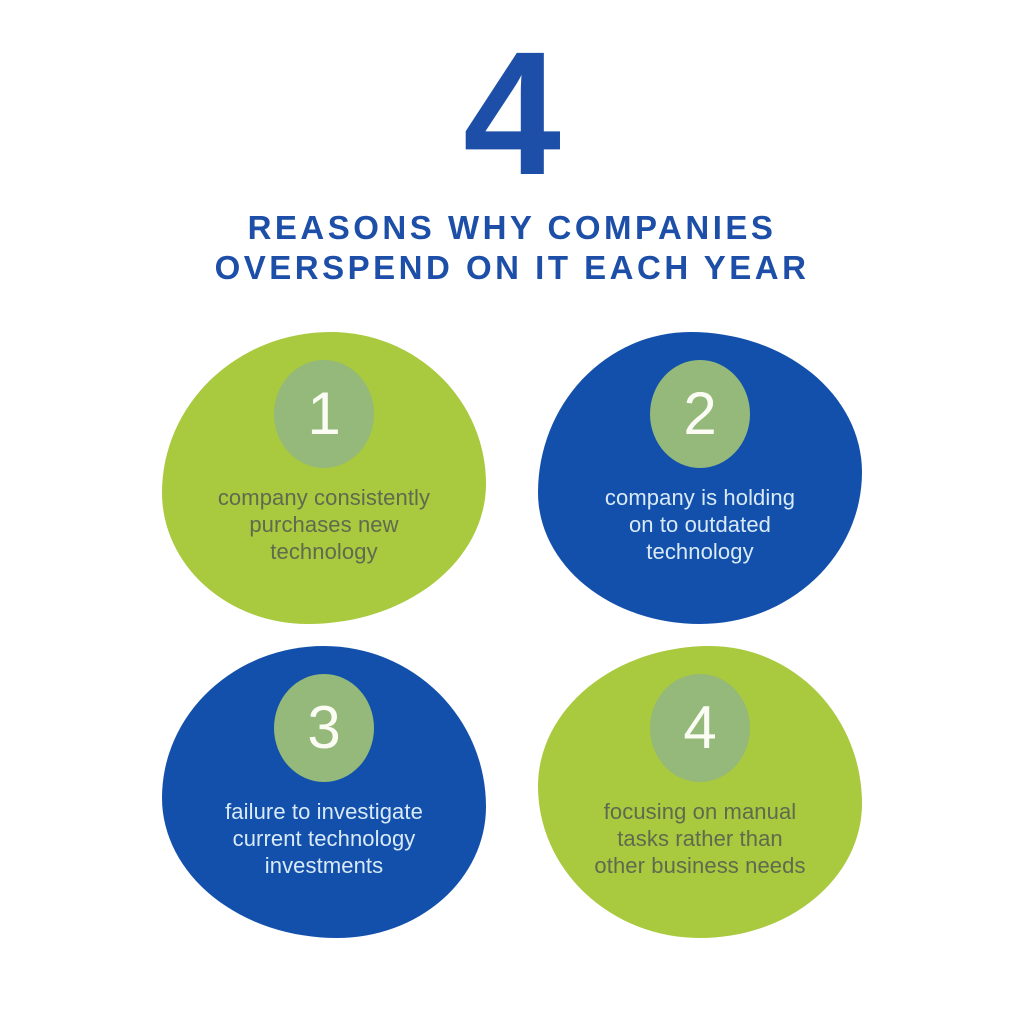 Image resolution: width=1024 pixels, height=1024 pixels. I want to click on reason-3-number: 3, so click(324, 727).